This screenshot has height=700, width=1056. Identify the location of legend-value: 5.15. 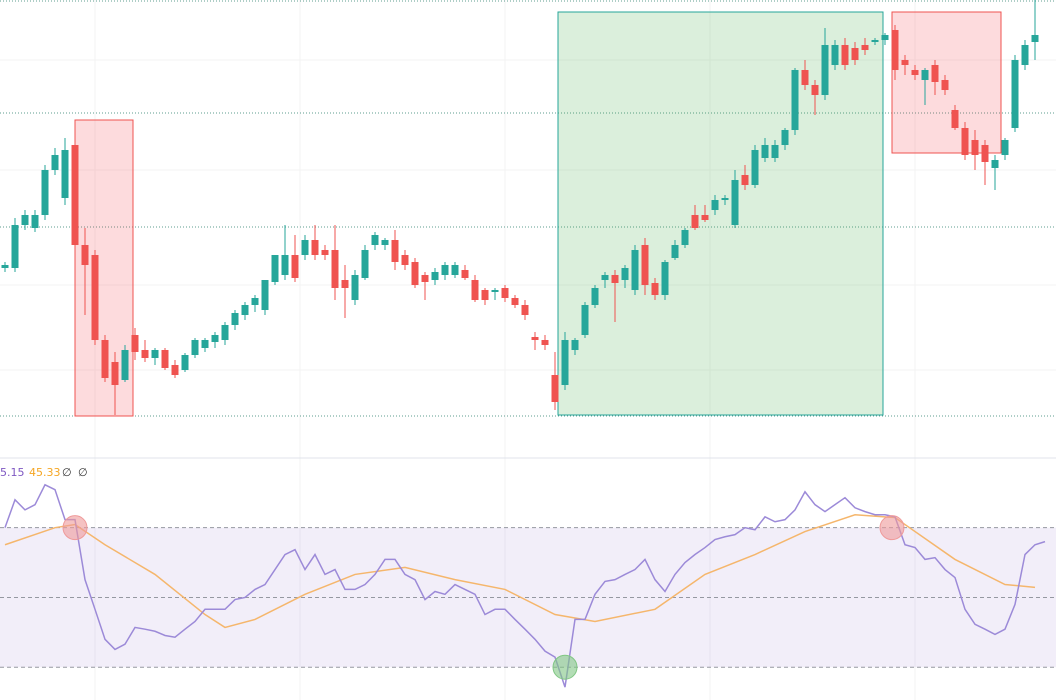
(12, 472).